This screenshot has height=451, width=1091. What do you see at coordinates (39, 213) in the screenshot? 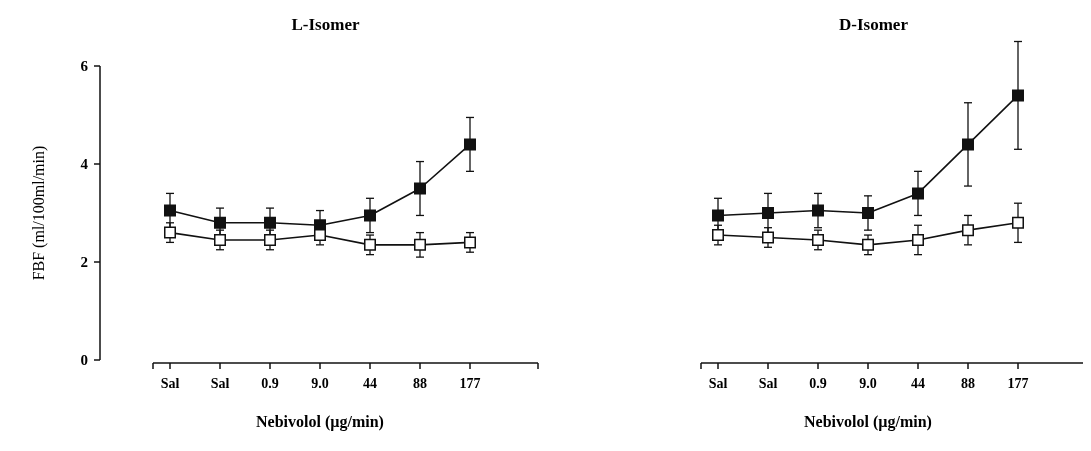
I see `y-axis-title: FBF (ml/100ml/min)` at bounding box center [39, 213].